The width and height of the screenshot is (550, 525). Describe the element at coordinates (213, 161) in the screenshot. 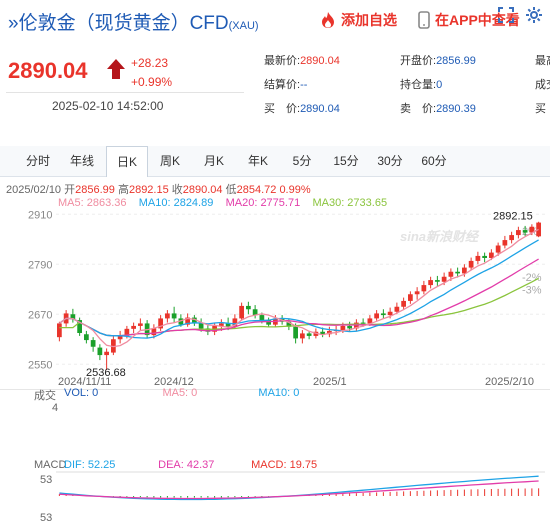

I see `tab-4: 月K` at that location.